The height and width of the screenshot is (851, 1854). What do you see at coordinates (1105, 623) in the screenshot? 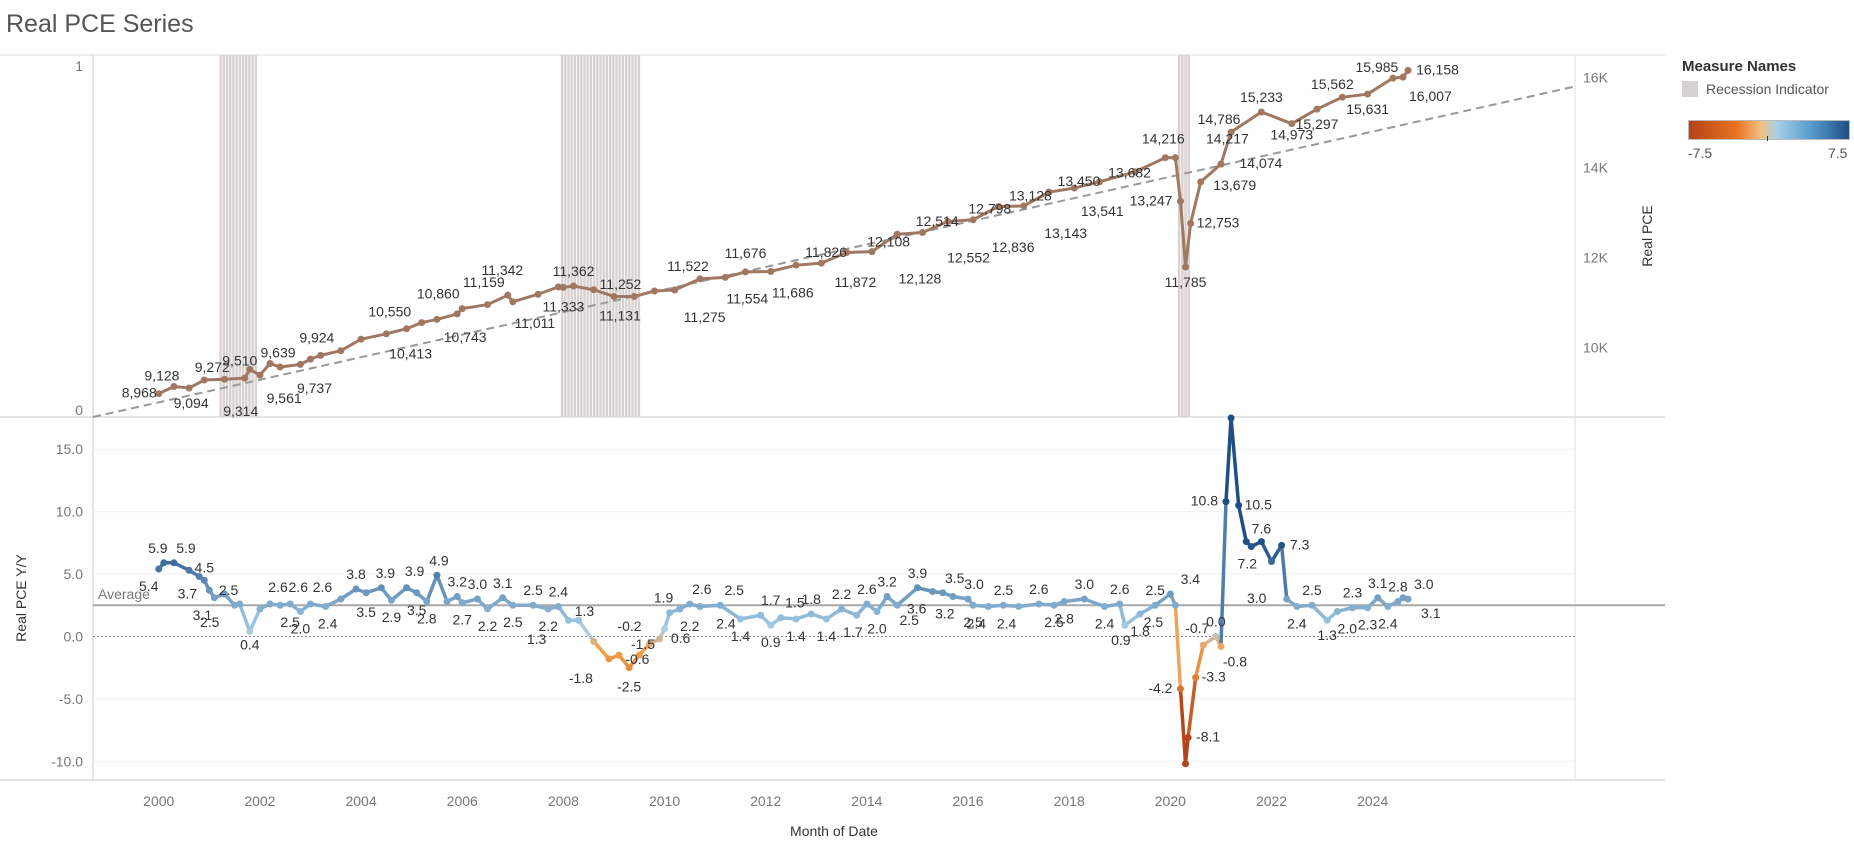
I see `real-pce-yy-data-label: 2.4` at bounding box center [1105, 623].